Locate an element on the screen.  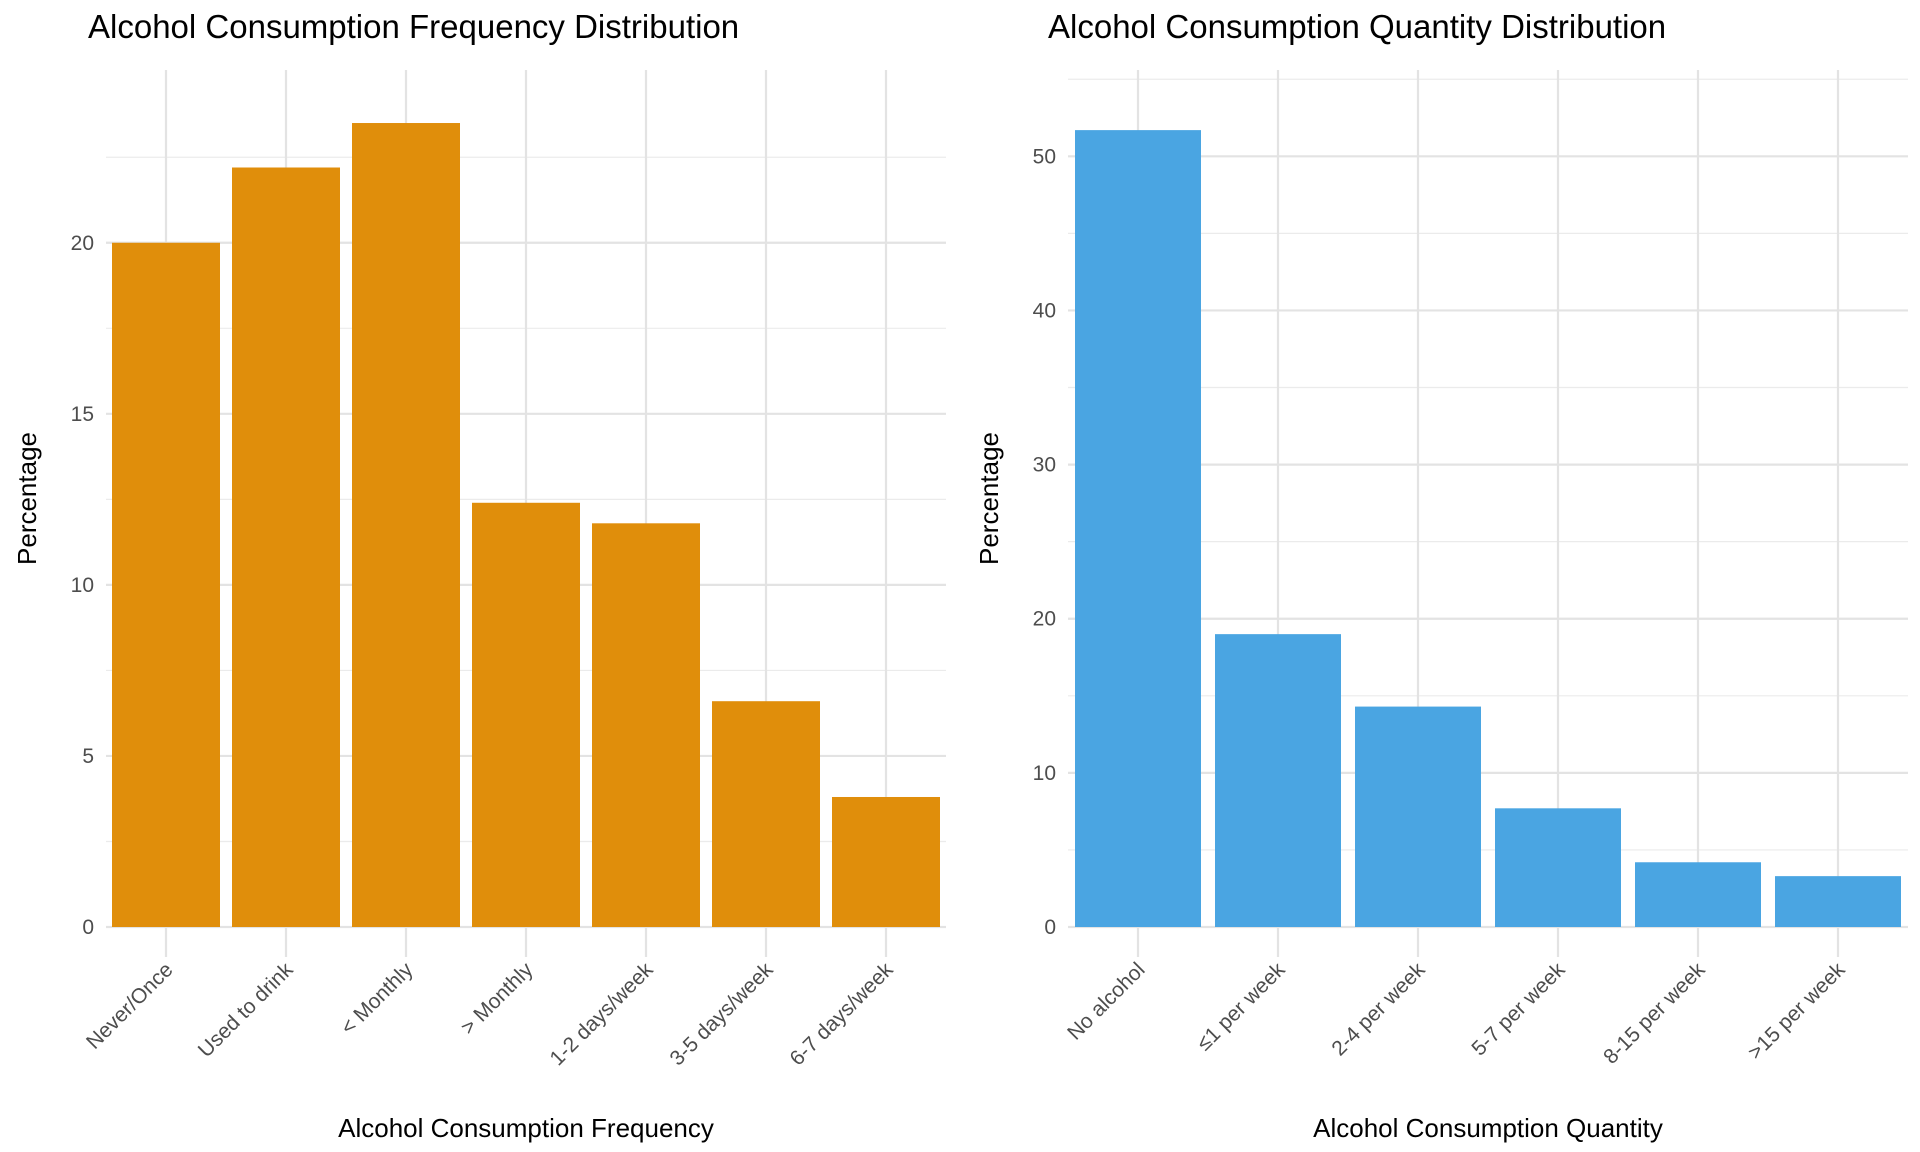
x-tick-label: < Monthly is located at coordinates (376, 998).